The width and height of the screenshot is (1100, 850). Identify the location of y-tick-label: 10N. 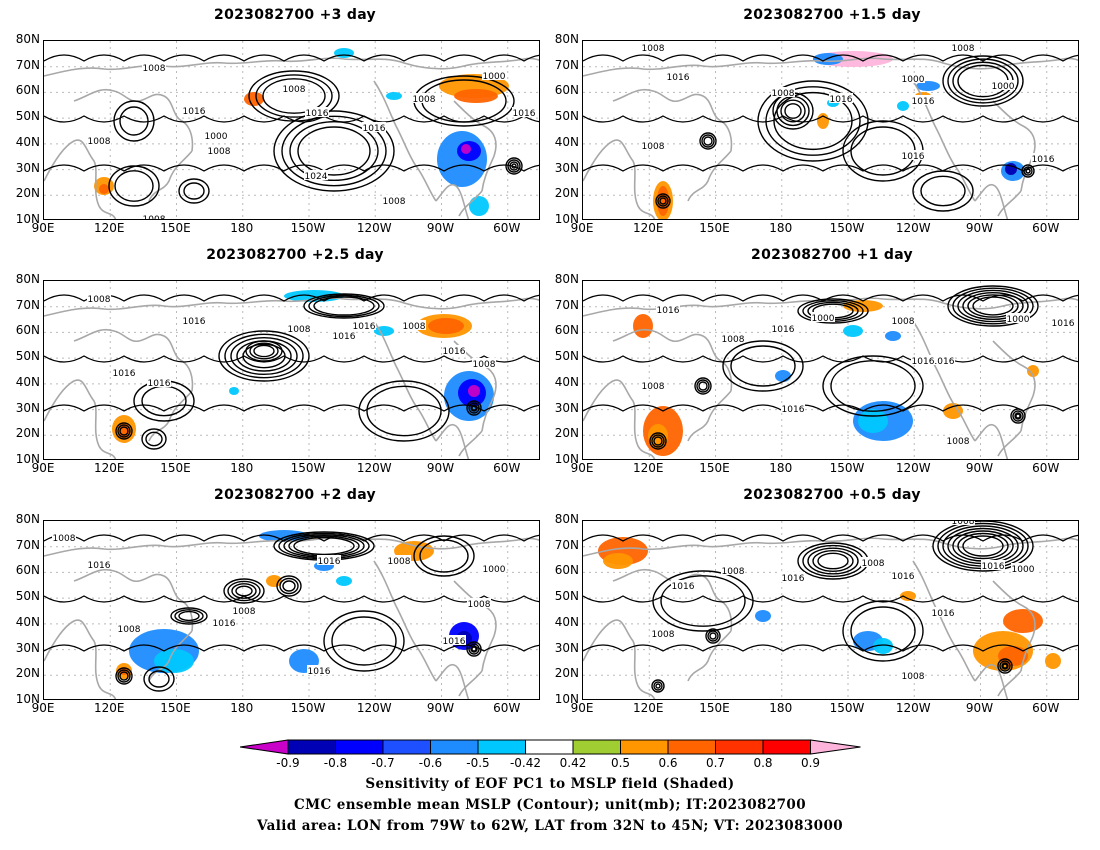
(27, 459).